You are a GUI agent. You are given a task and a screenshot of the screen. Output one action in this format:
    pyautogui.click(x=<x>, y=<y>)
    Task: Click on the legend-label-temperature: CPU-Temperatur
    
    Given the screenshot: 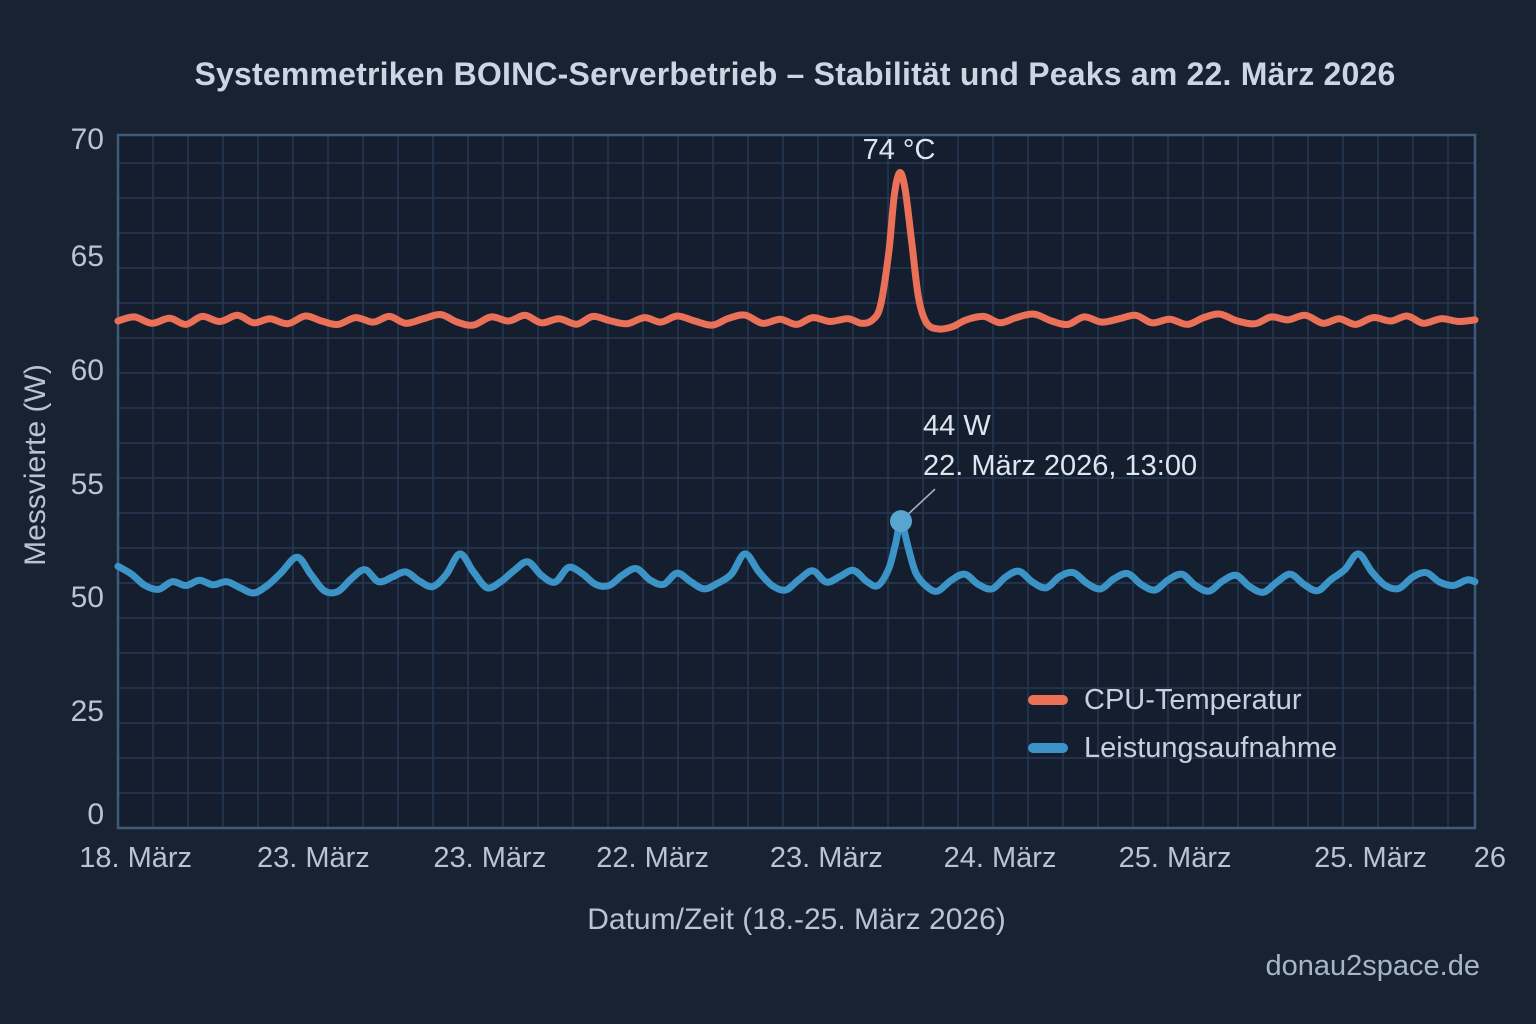 What is the action you would take?
    pyautogui.click(x=1193, y=699)
    